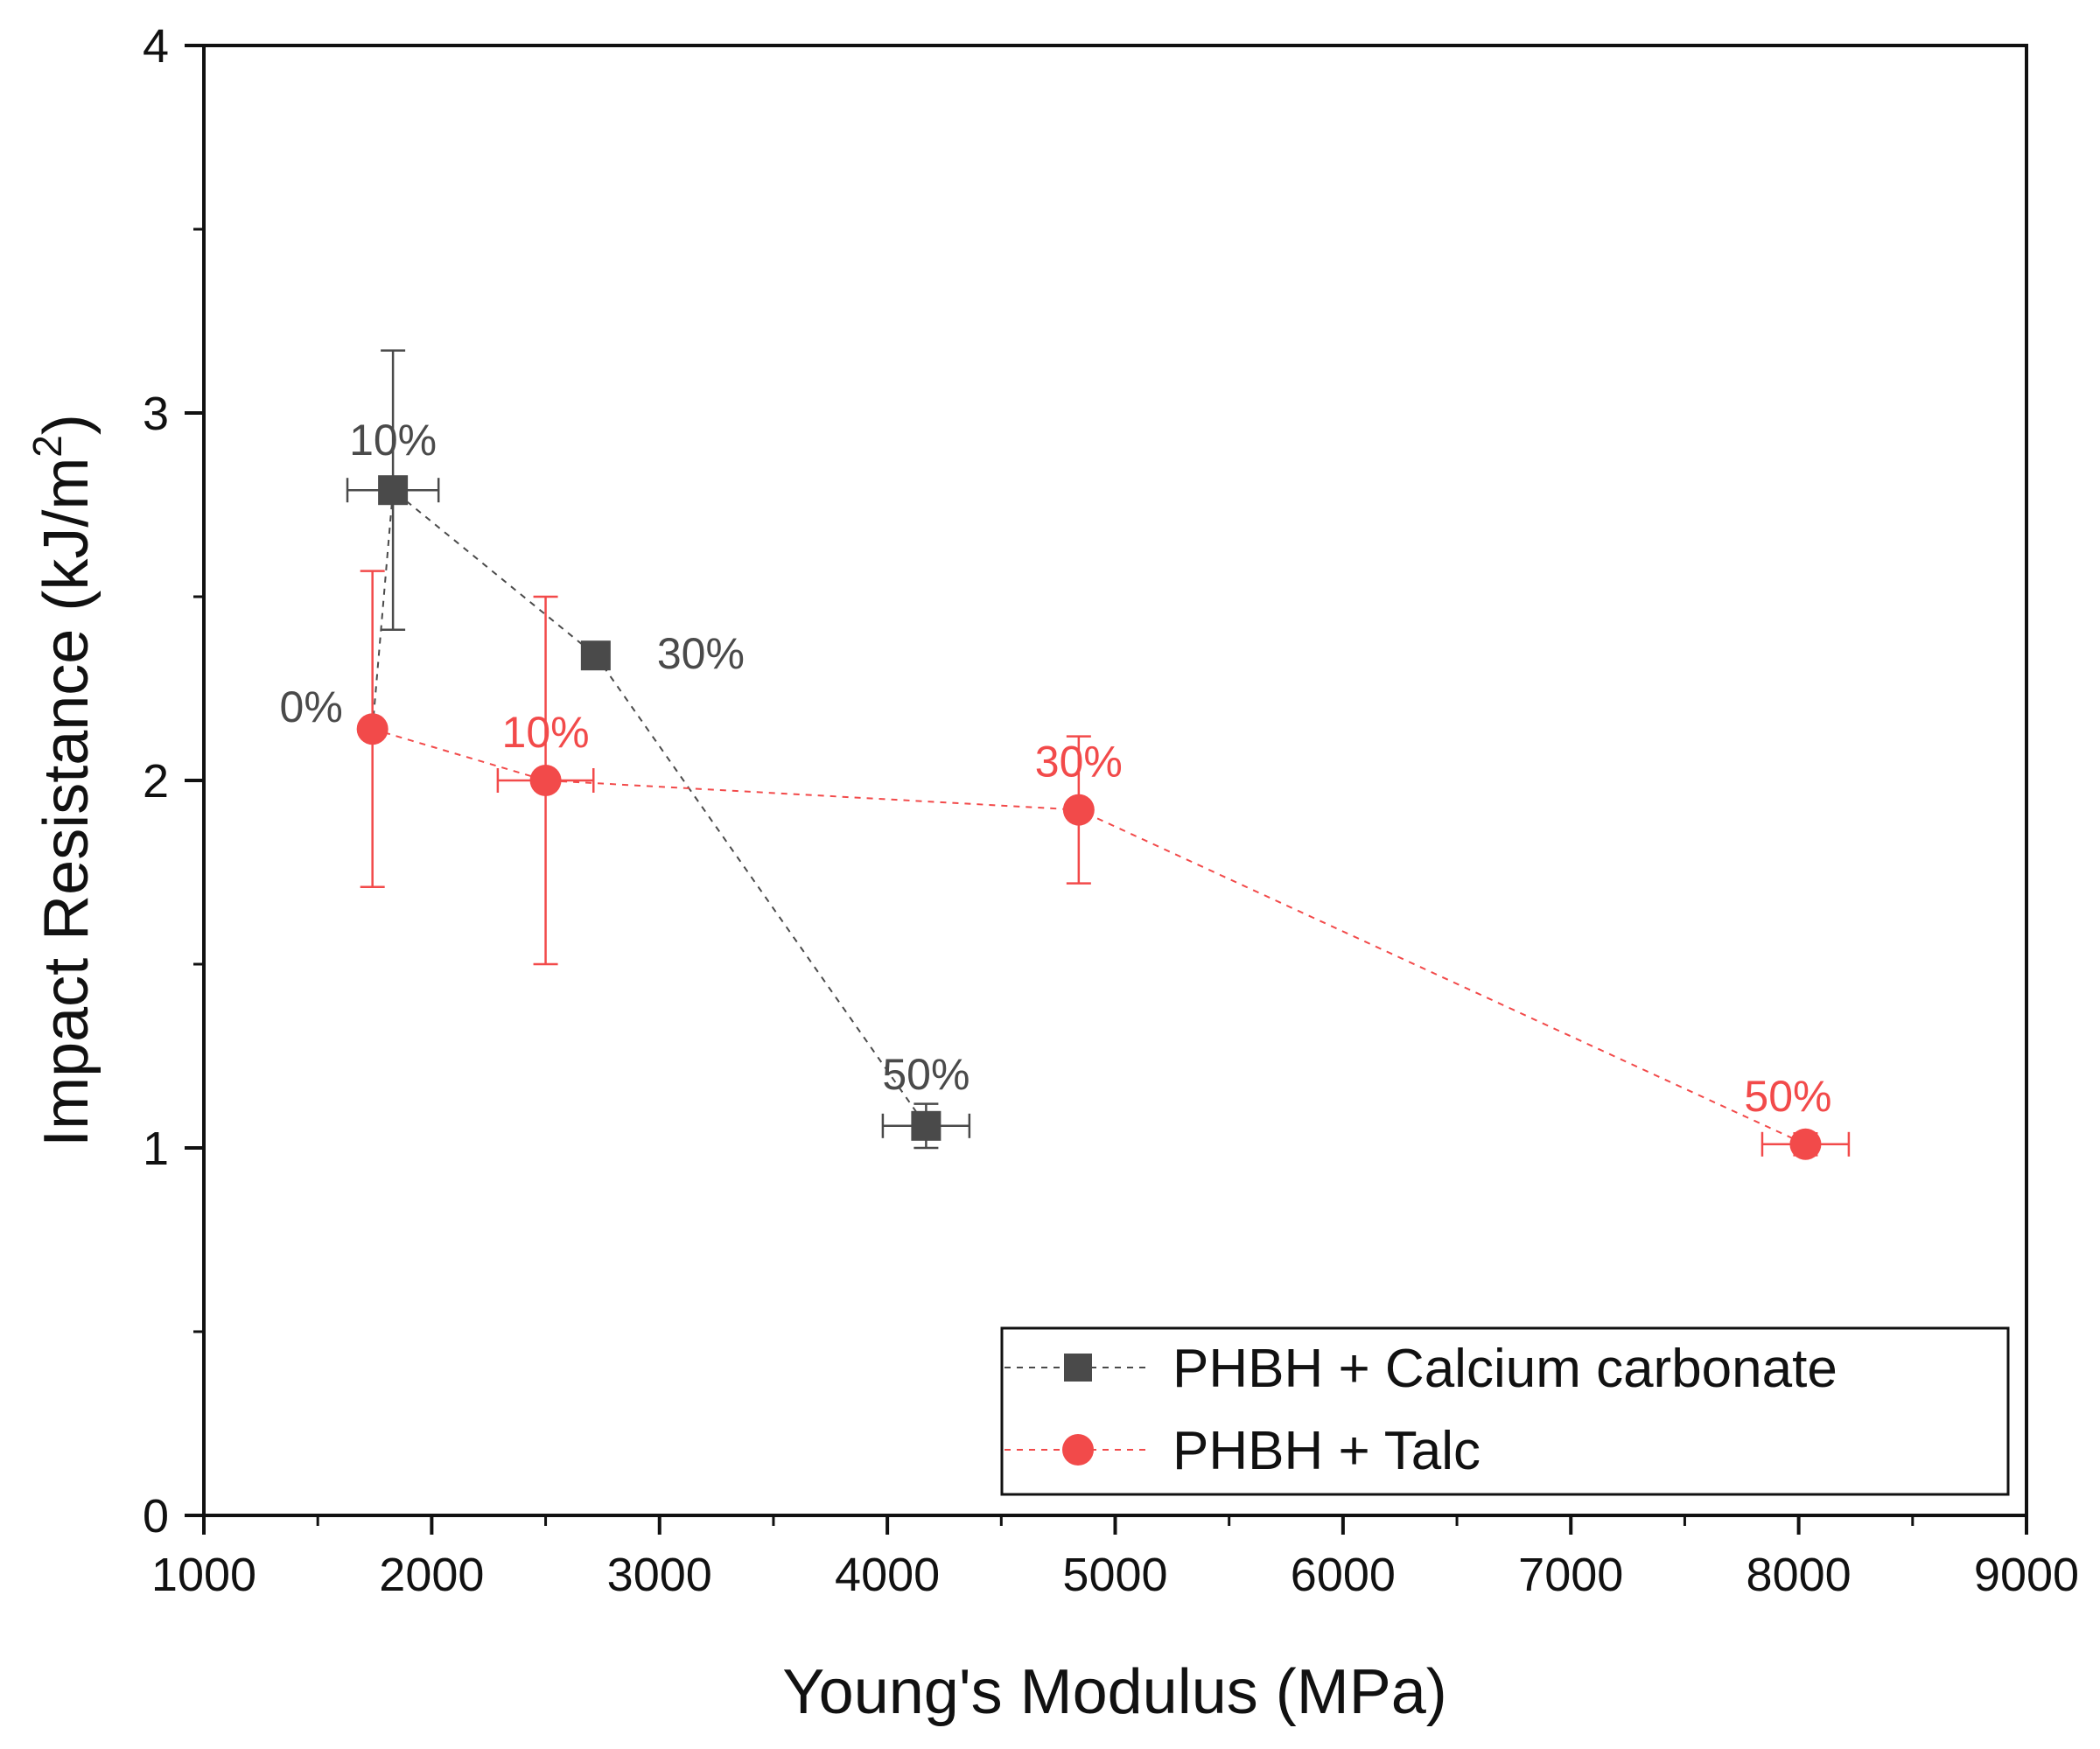  What do you see at coordinates (1078, 1450) in the screenshot?
I see `legend-marker-talc` at bounding box center [1078, 1450].